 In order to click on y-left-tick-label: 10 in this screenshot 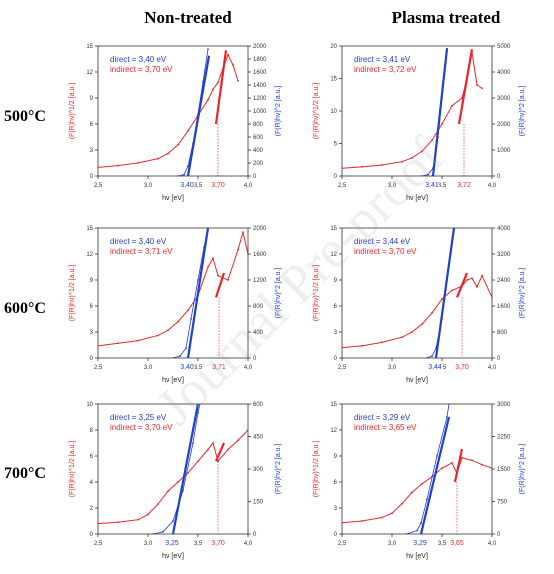, I will do `click(89, 405)`.